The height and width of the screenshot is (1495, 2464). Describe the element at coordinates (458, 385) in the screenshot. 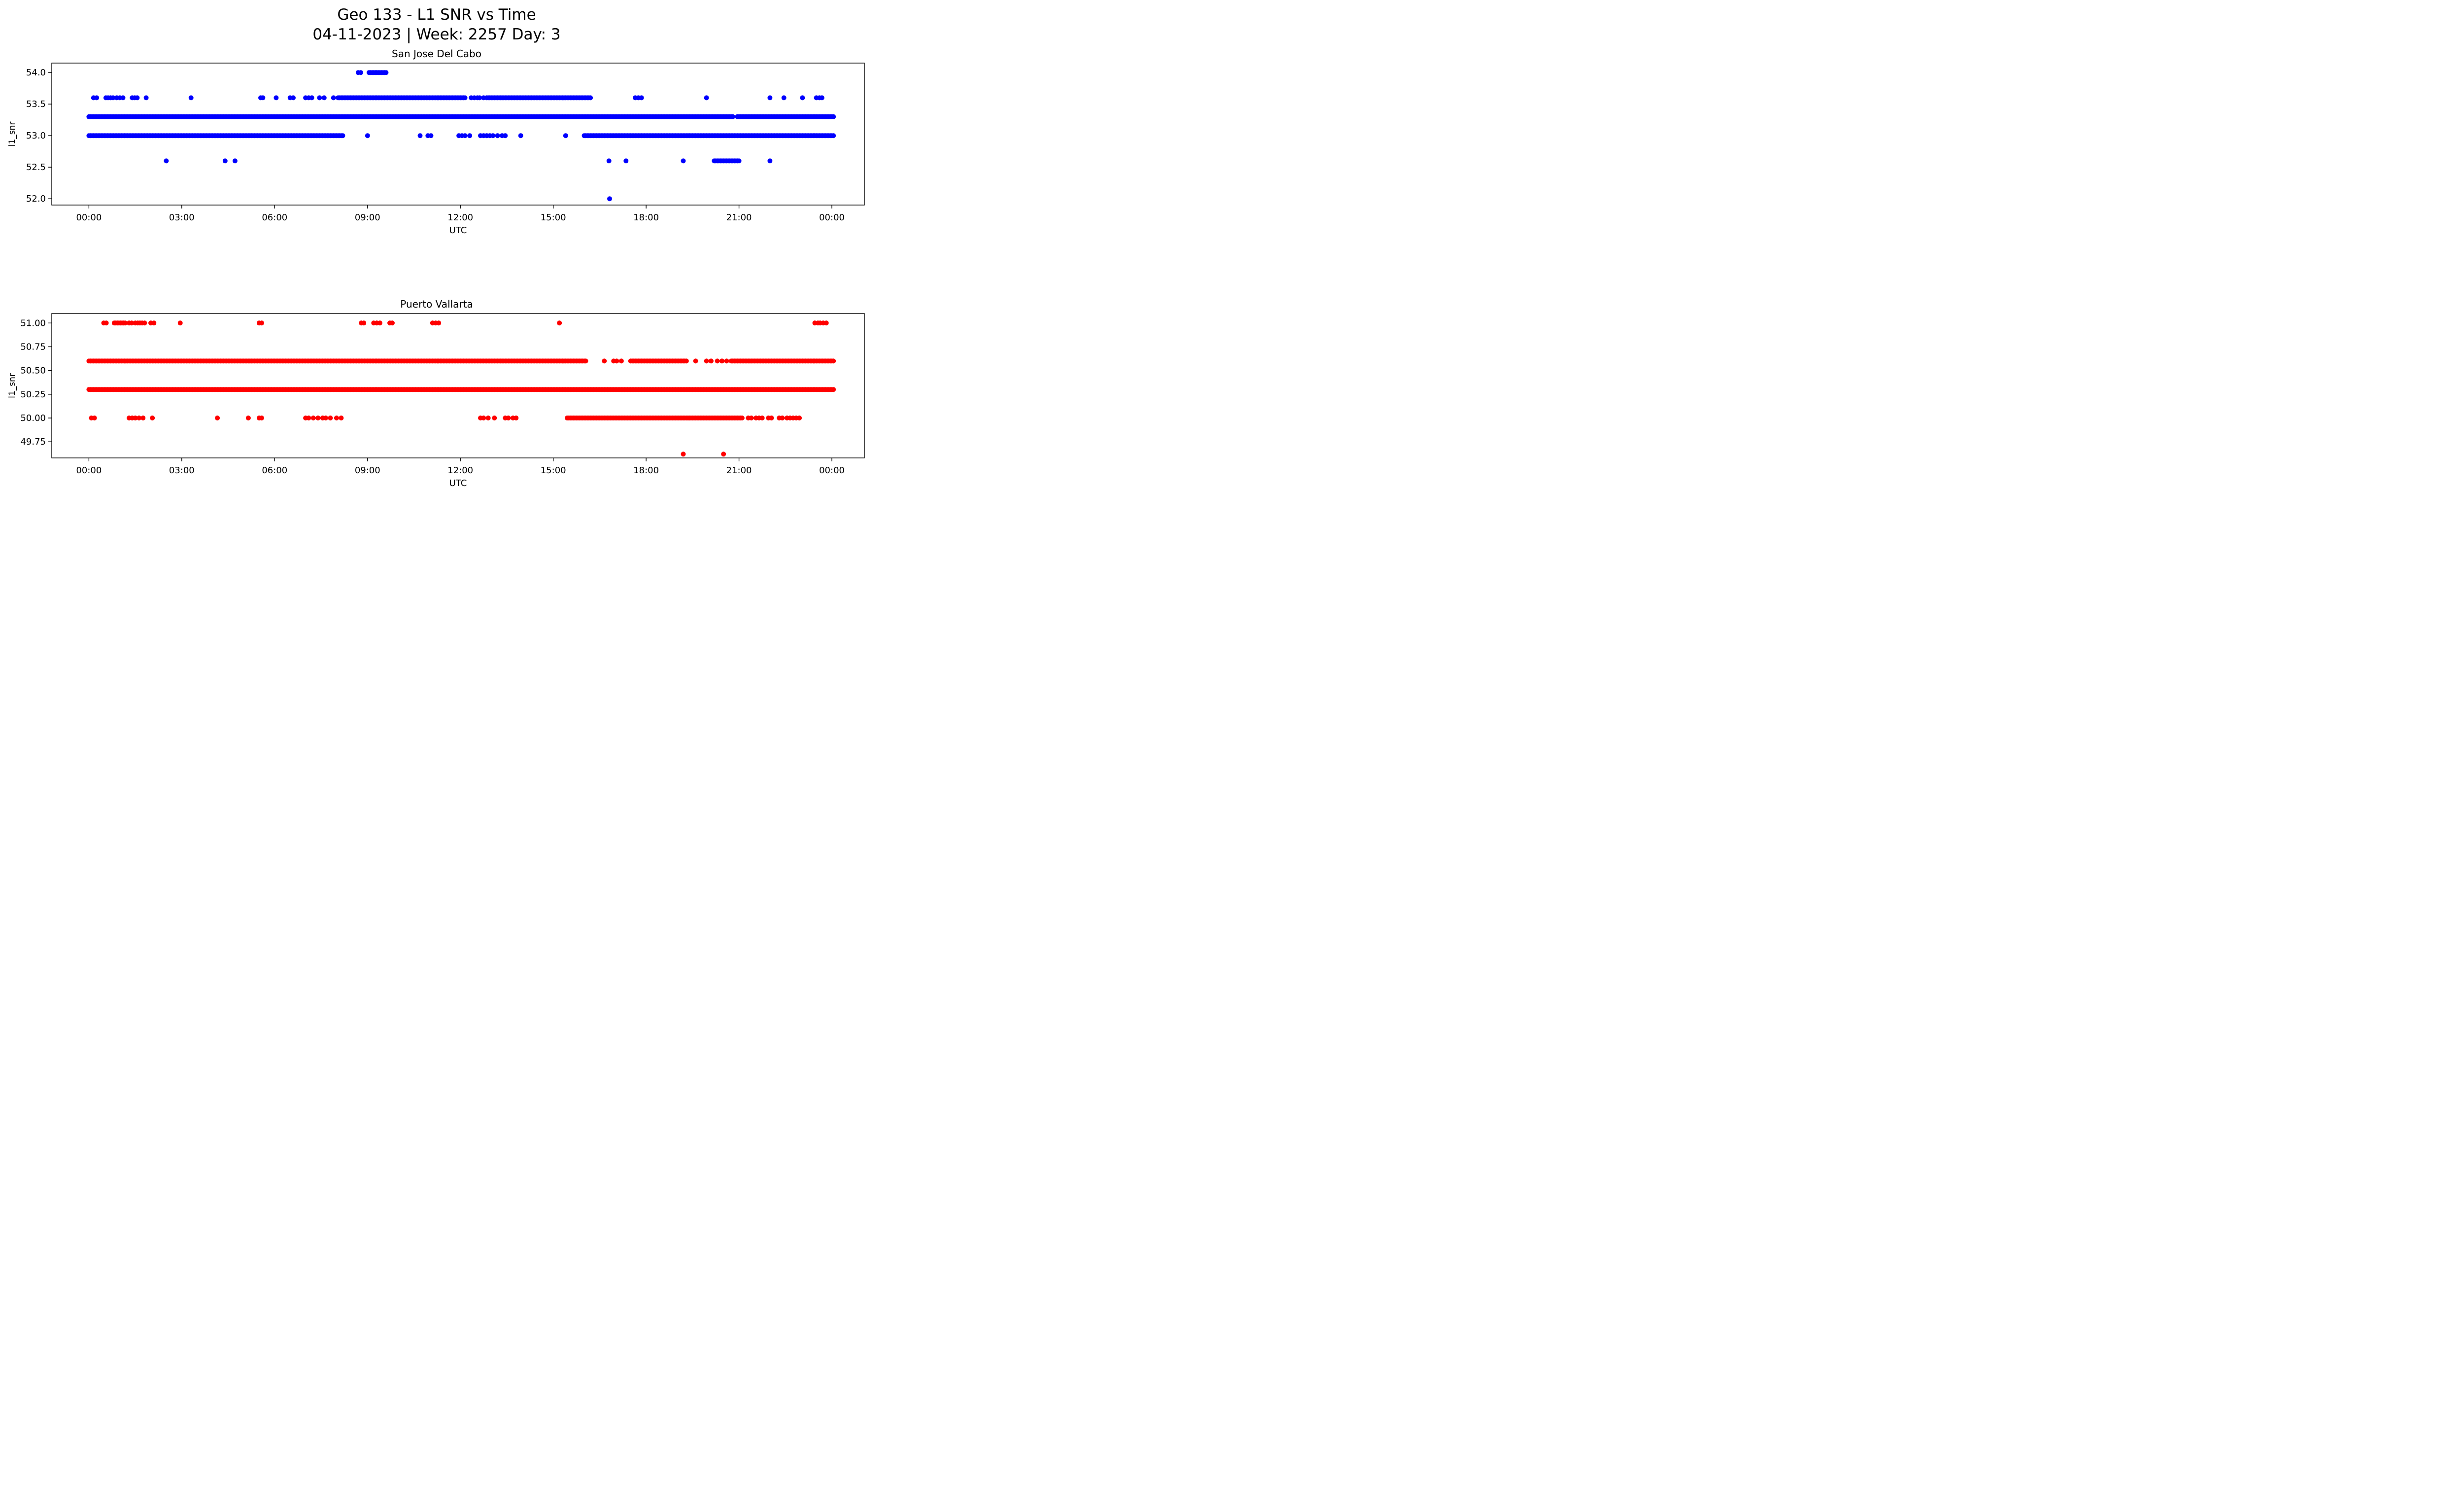

I see `plot-border` at that location.